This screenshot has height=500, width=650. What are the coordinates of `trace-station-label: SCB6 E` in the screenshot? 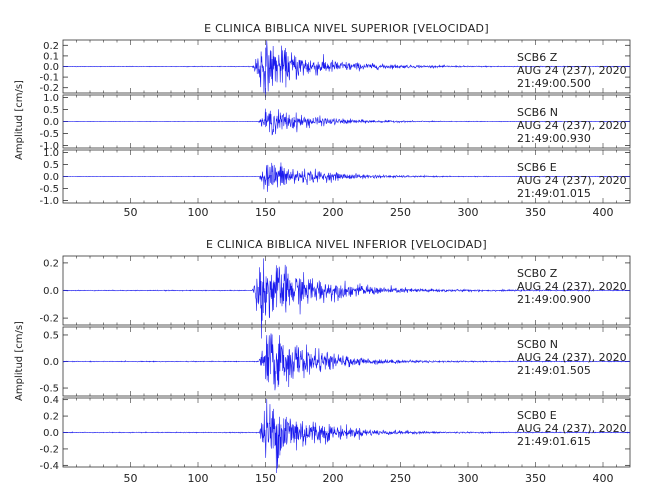 It's located at (537, 167).